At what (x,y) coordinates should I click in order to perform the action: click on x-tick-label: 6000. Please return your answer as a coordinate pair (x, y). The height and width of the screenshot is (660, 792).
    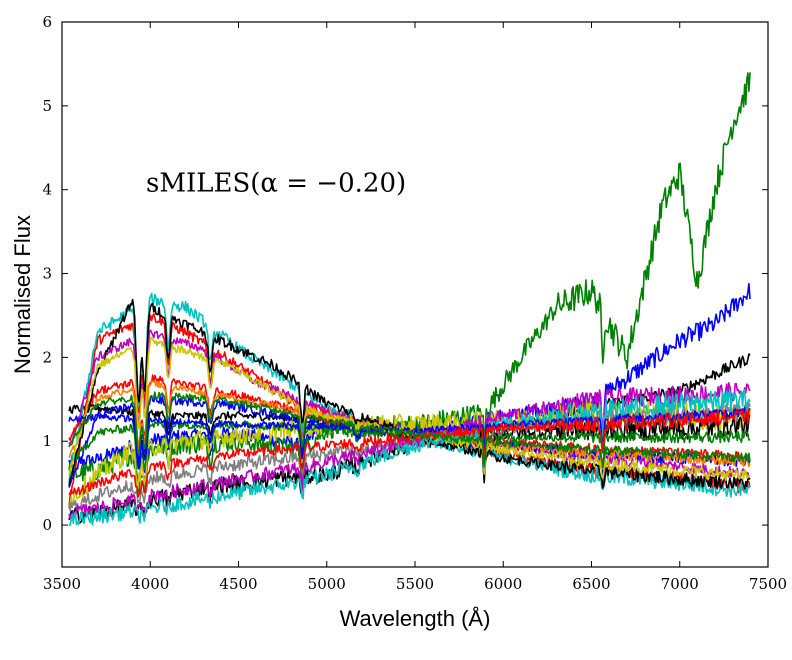
    Looking at the image, I should click on (503, 584).